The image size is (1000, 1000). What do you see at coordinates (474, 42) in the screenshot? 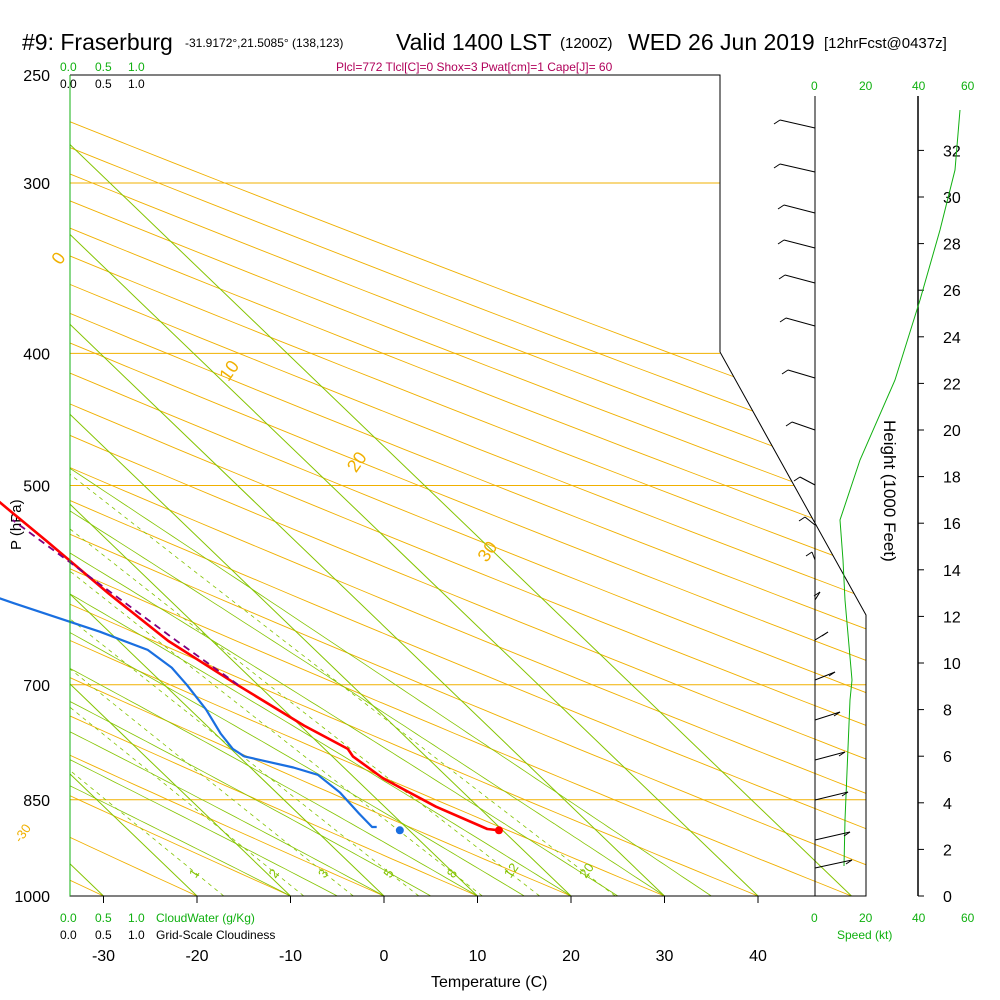
I see `valid-time: Valid 1400 LST` at bounding box center [474, 42].